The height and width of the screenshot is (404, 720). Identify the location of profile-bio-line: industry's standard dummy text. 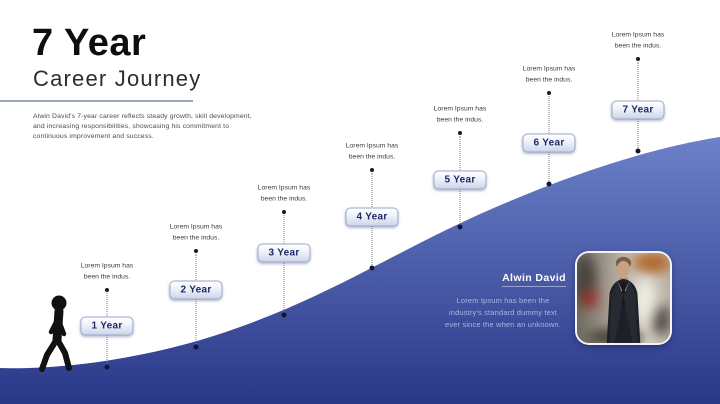
(503, 312).